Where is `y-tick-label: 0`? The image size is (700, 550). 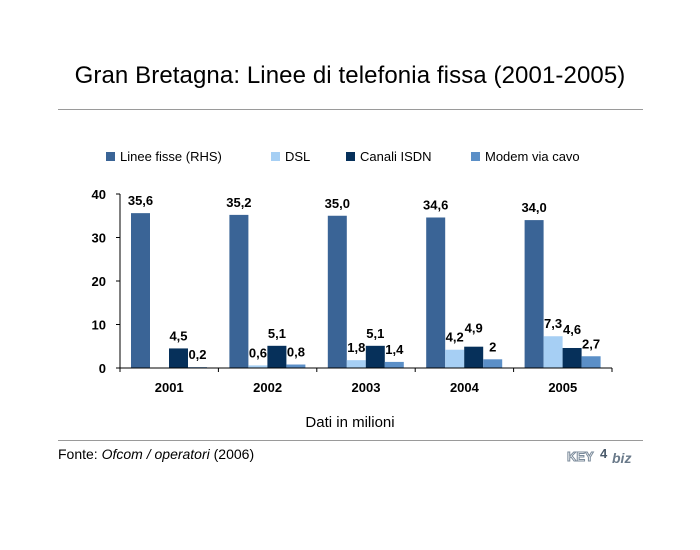
y-tick-label: 0 is located at coordinates (102, 368).